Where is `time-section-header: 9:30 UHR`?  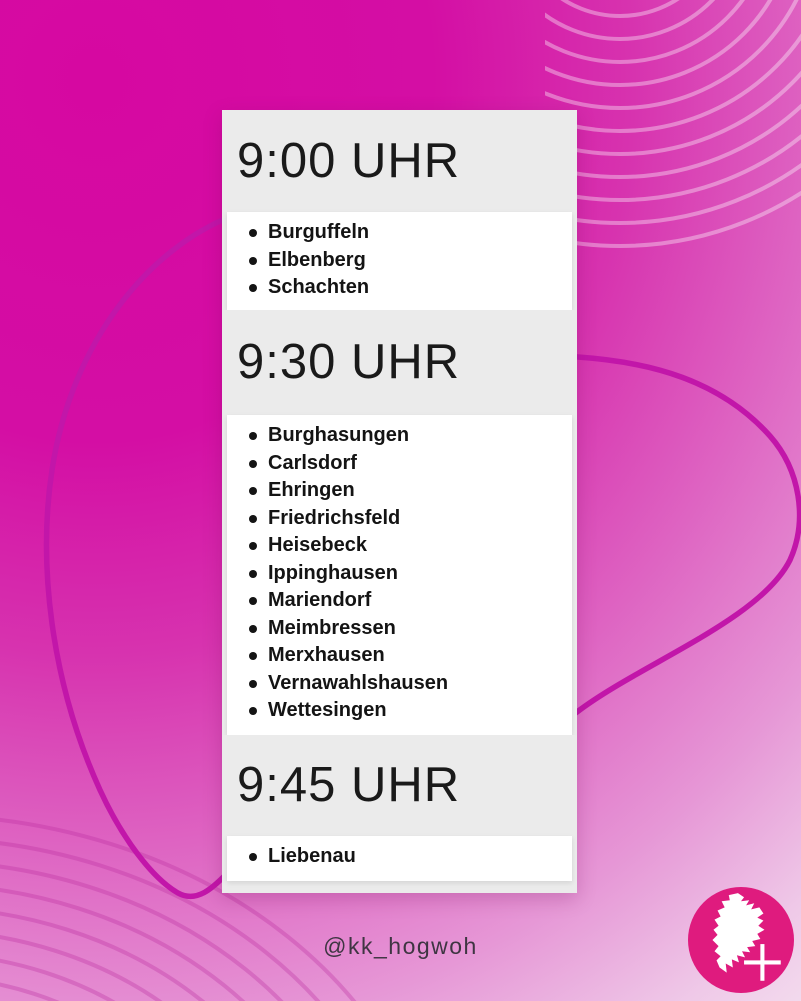 time-section-header: 9:30 UHR is located at coordinates (399, 362).